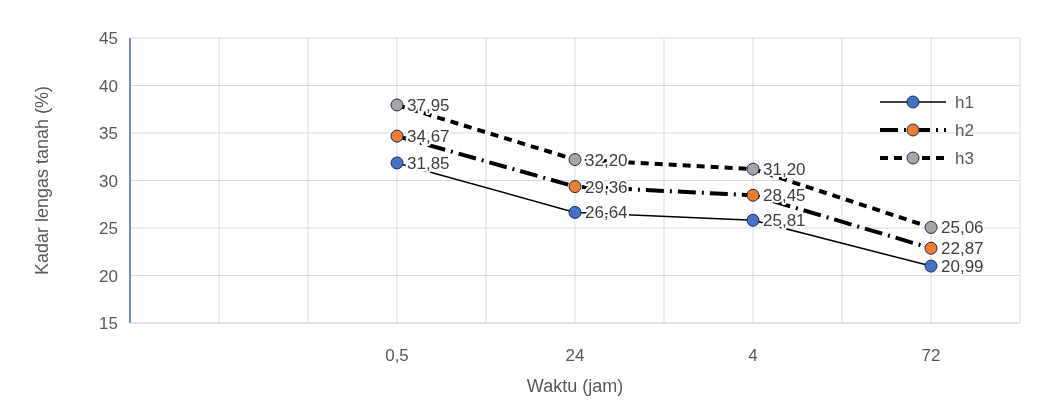 The height and width of the screenshot is (401, 1059). I want to click on y-tick-label: 40, so click(108, 86).